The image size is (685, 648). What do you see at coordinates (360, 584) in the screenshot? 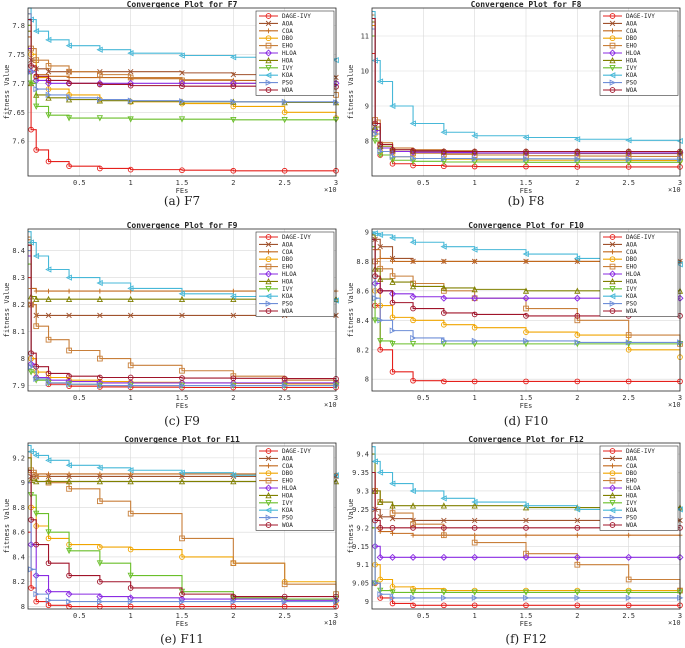
I see `y-tick-label: 9.05` at bounding box center [360, 584].